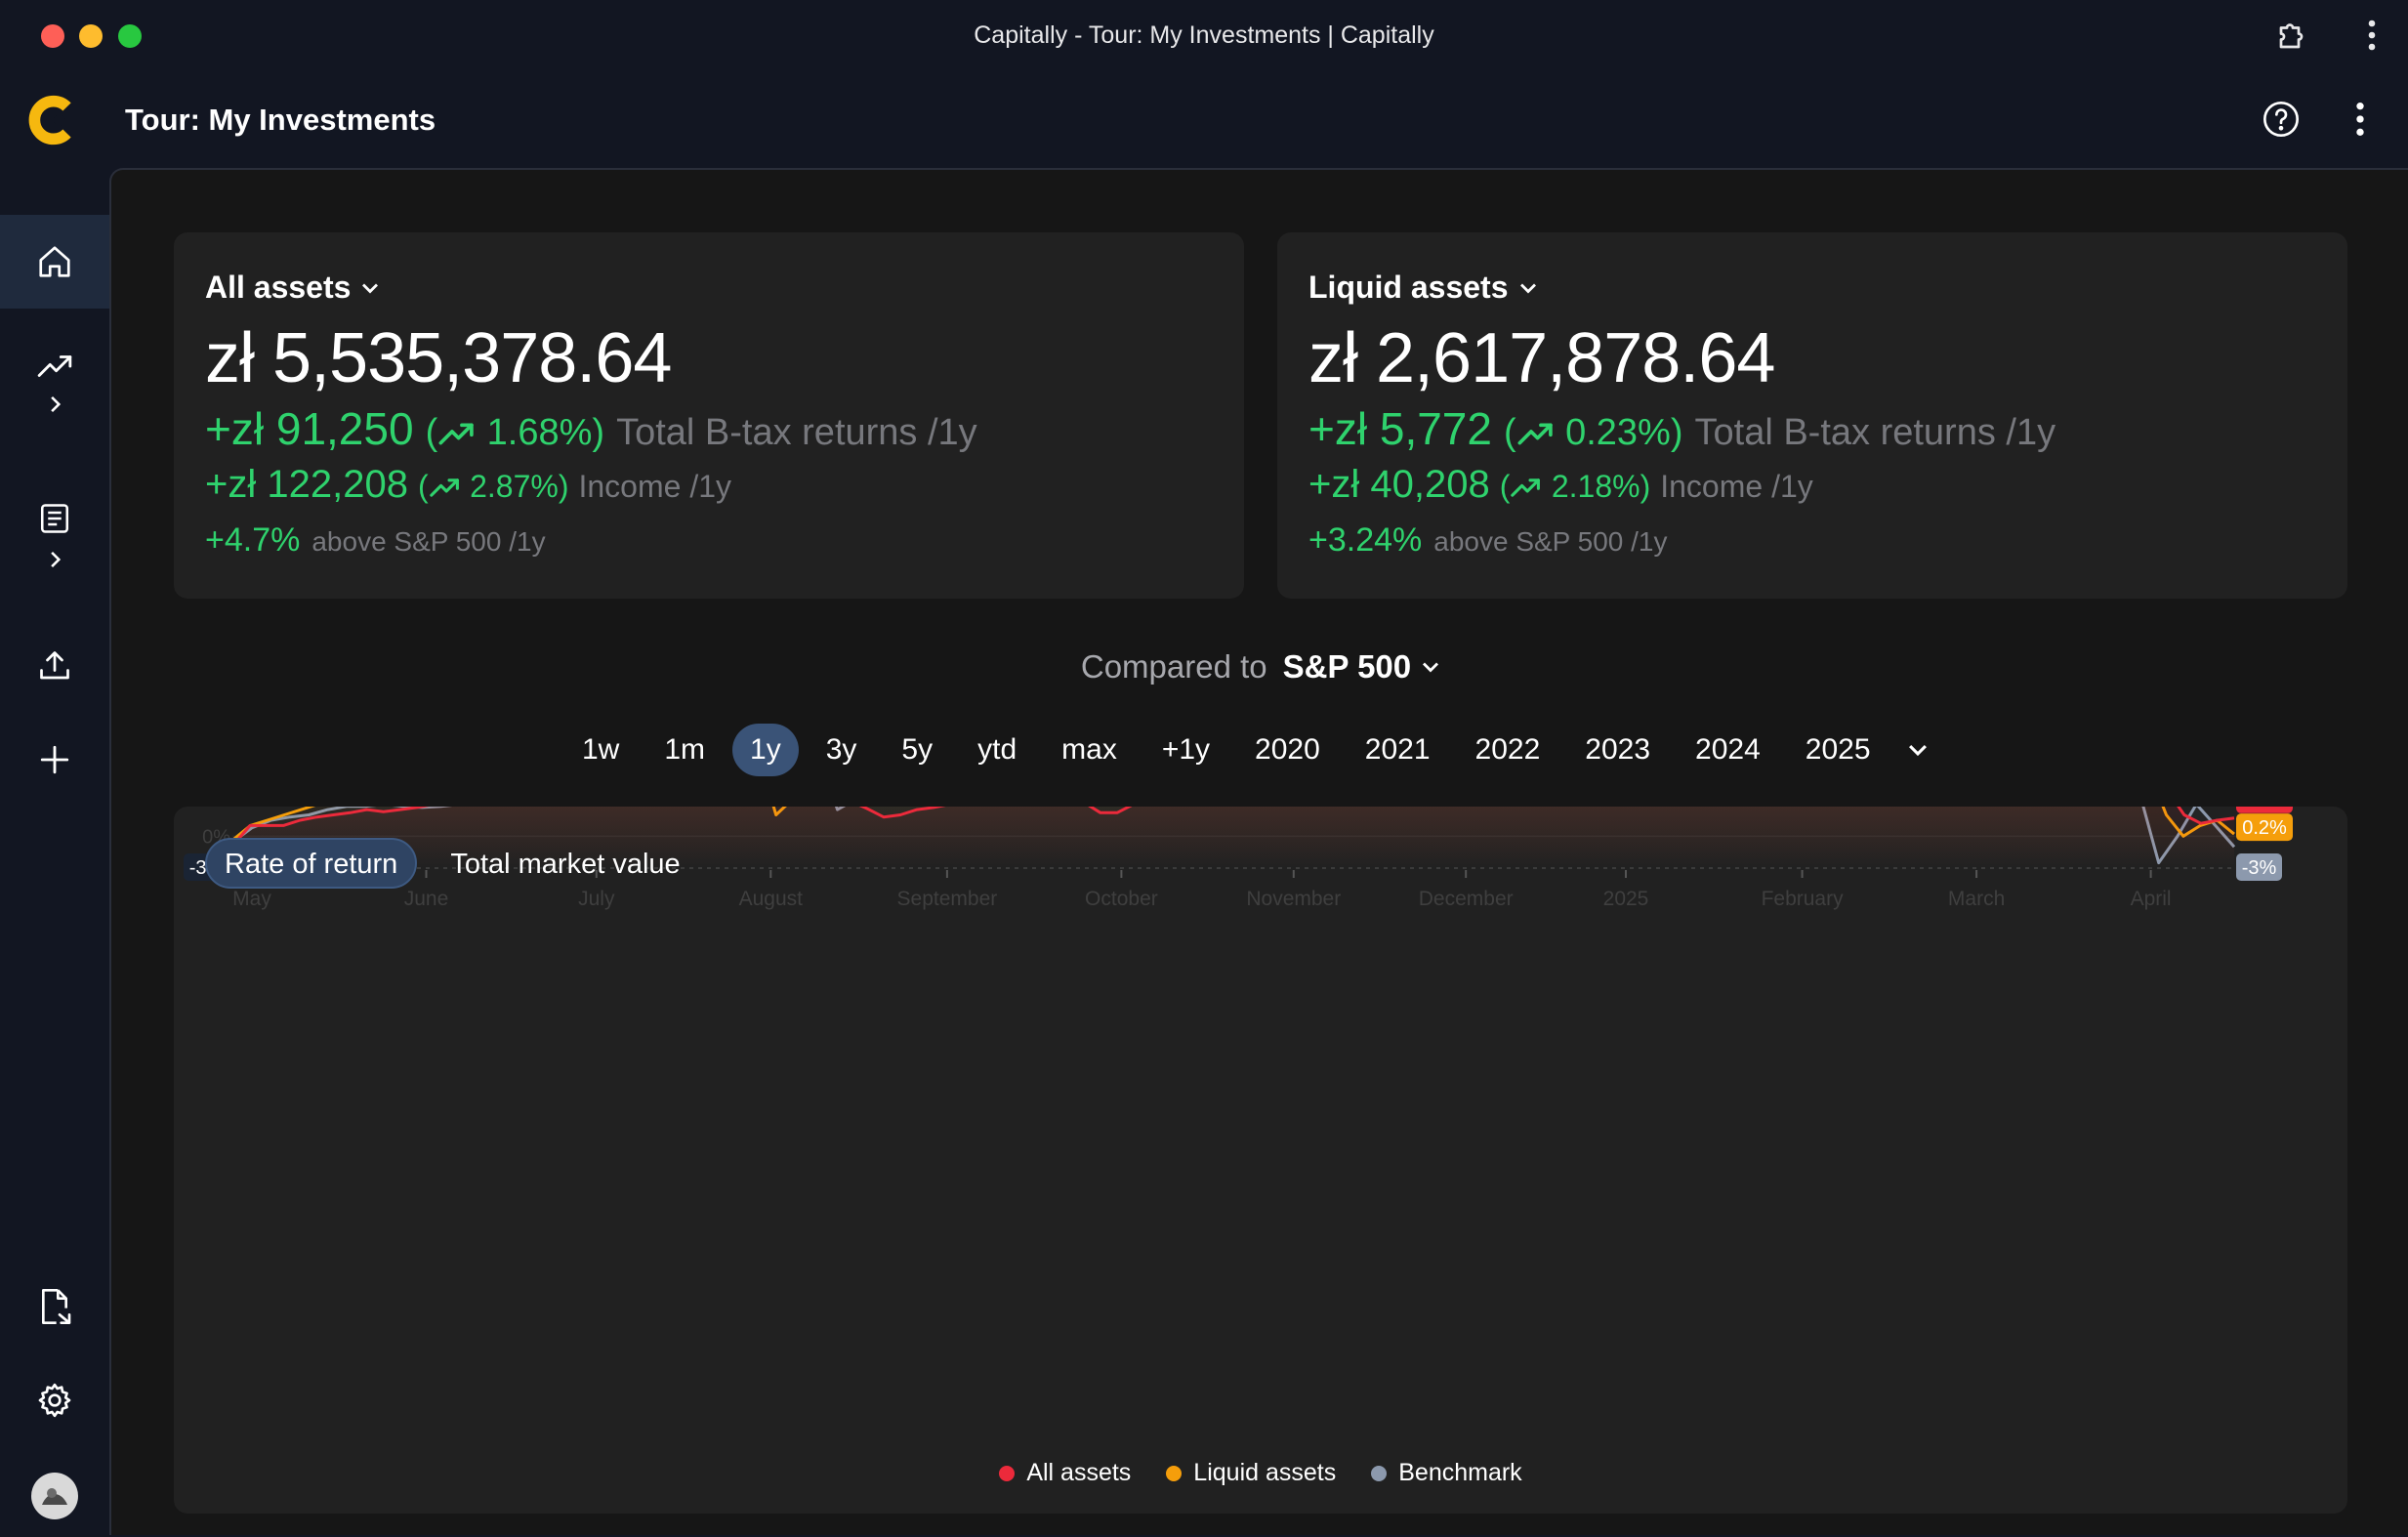 This screenshot has width=2408, height=1537. What do you see at coordinates (1251, 1473) in the screenshot?
I see `legend-item: Liquid assets` at bounding box center [1251, 1473].